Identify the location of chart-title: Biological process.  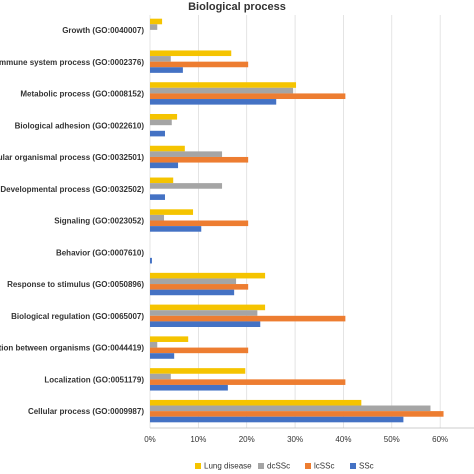
(237, 7).